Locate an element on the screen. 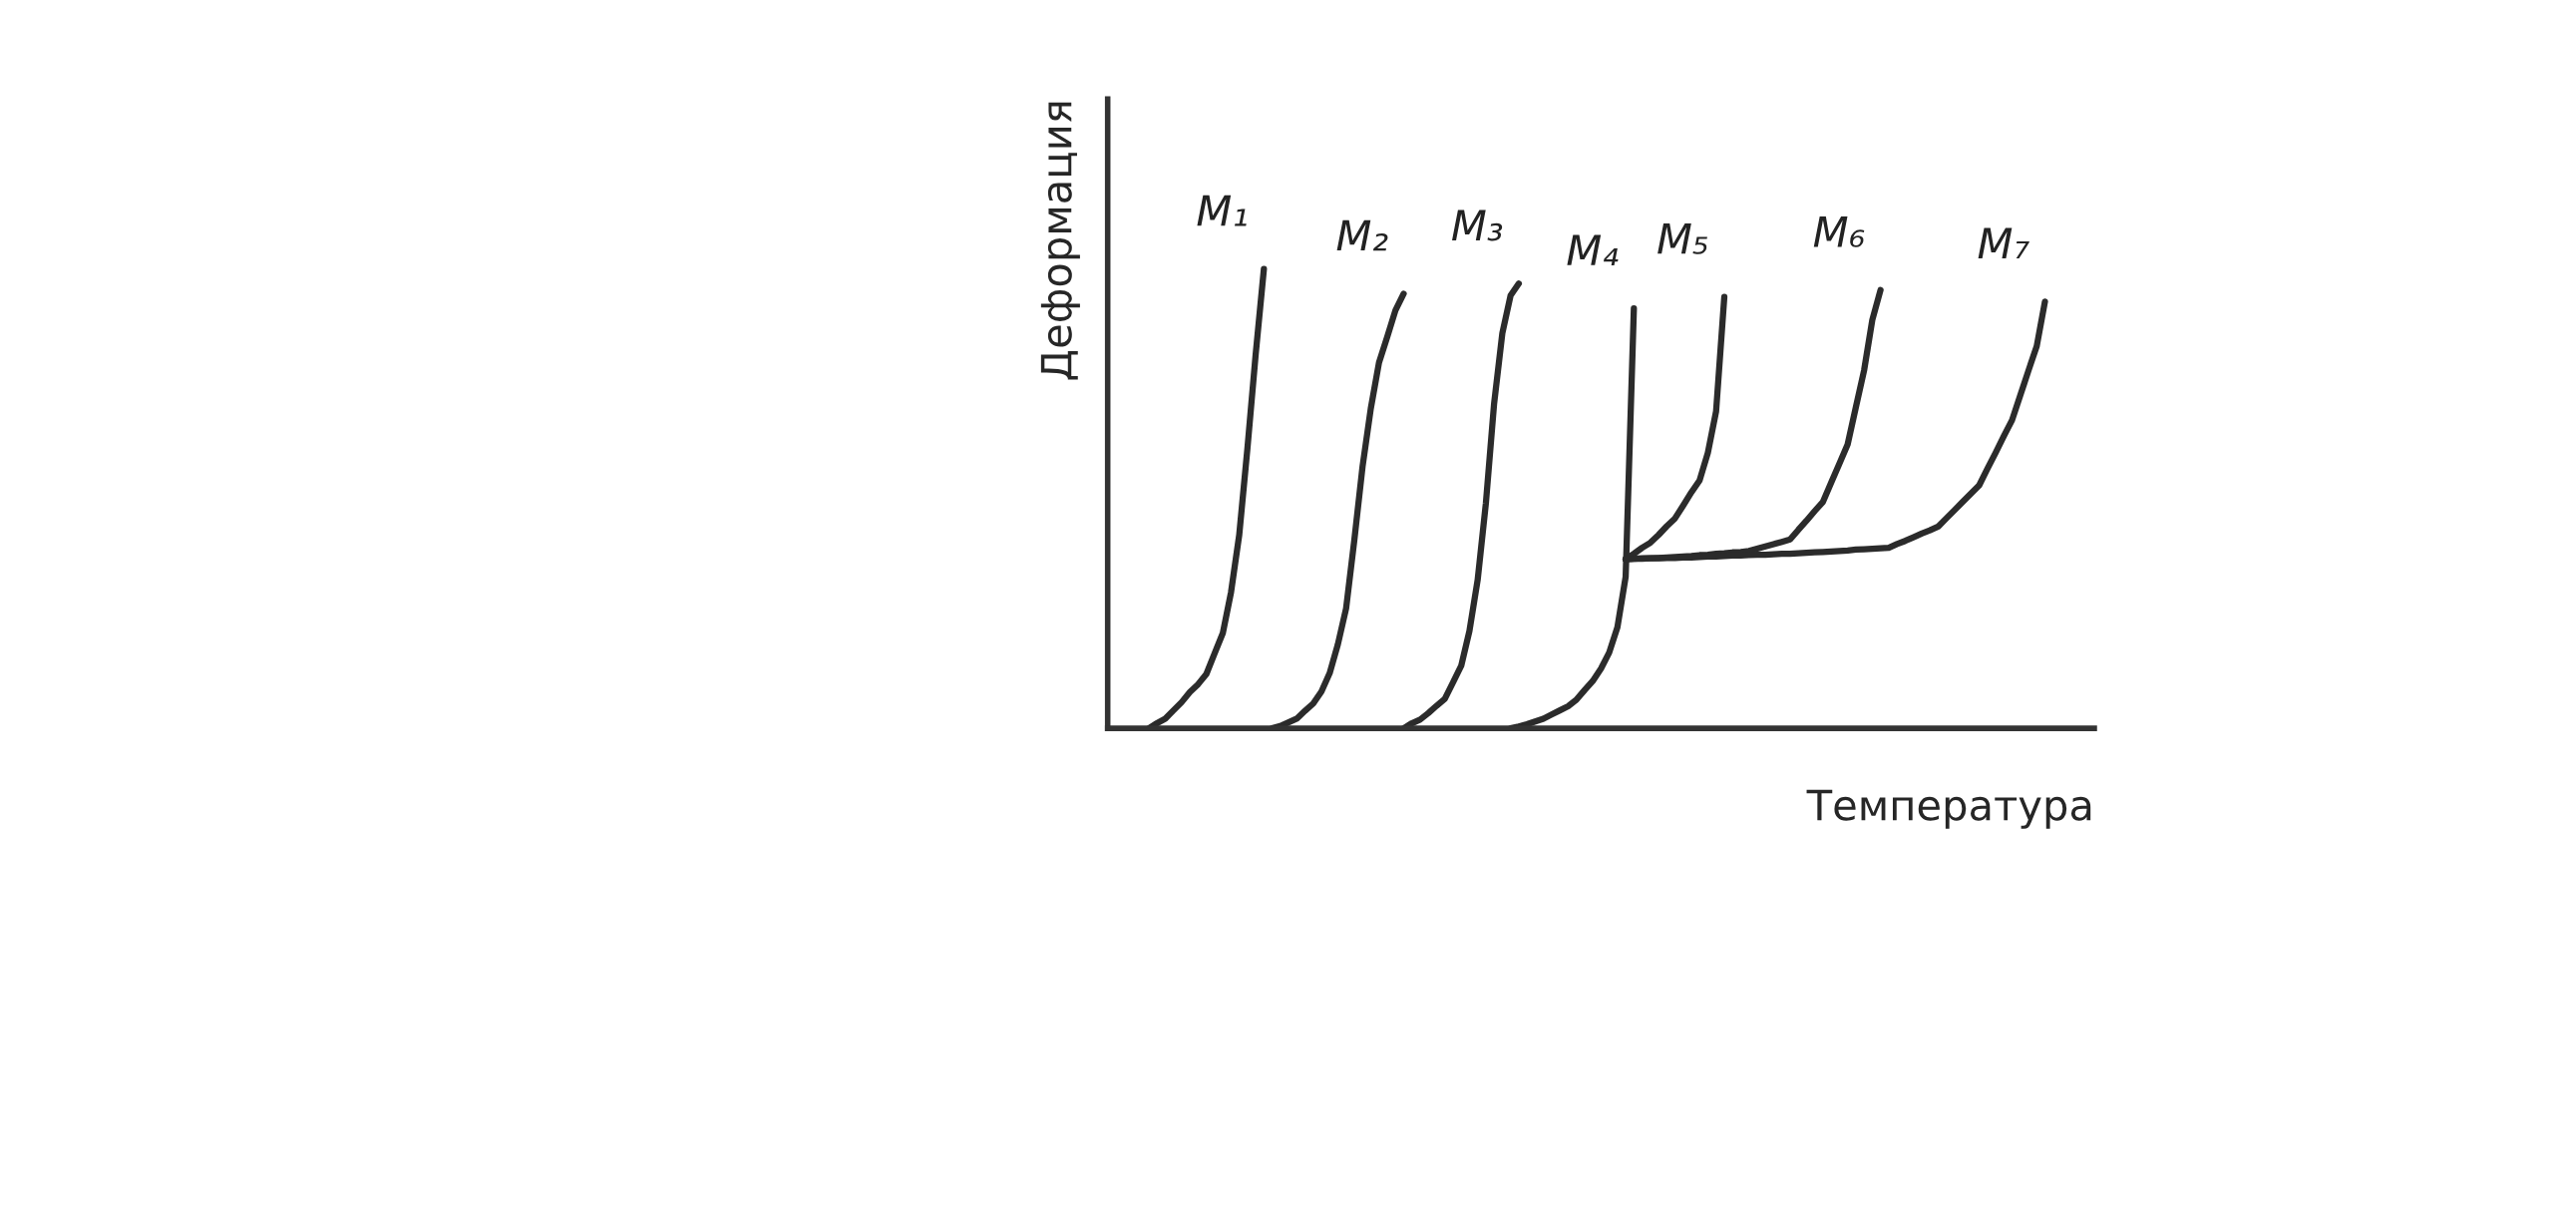 This screenshot has width=2576, height=1222. x-axis-title: Температура is located at coordinates (1949, 809).